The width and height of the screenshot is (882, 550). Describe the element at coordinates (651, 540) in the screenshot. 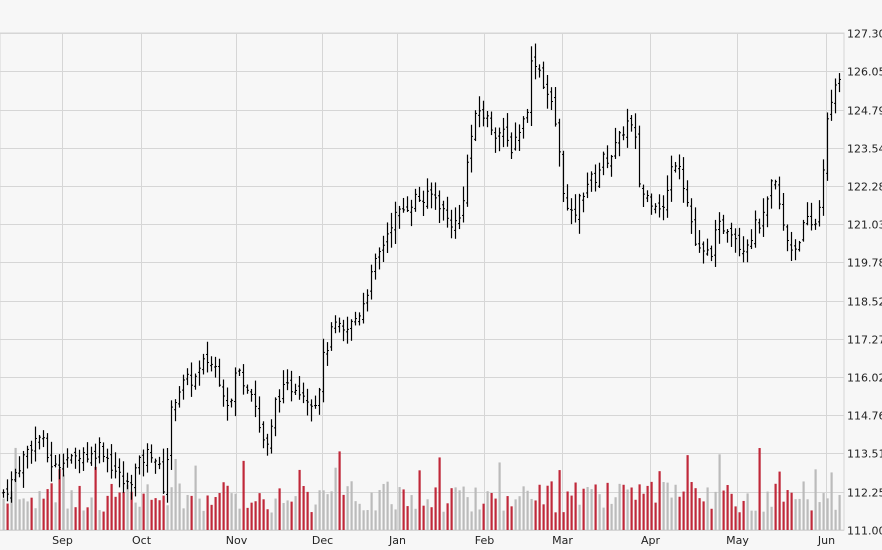

I see `x-tick-label: Apr` at that location.